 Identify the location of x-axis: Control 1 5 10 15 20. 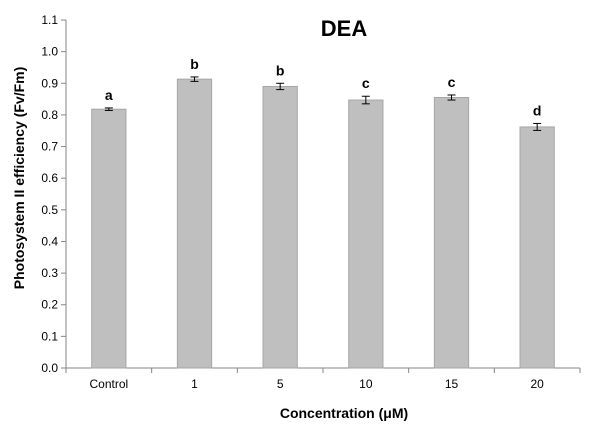
(323, 379).